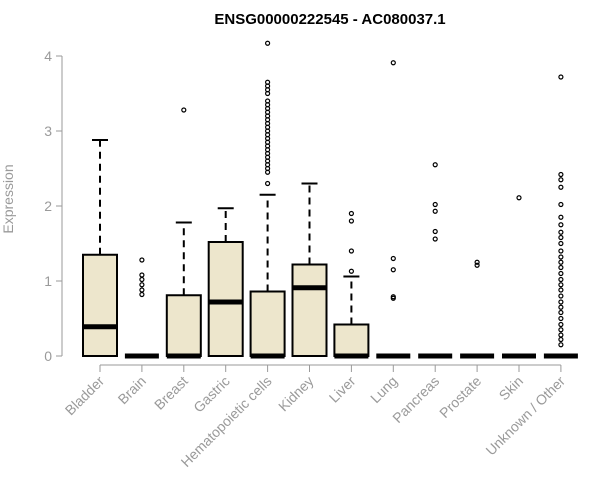 The width and height of the screenshot is (600, 500). Describe the element at coordinates (460, 397) in the screenshot. I see `x-tick-label: Prostate` at that location.